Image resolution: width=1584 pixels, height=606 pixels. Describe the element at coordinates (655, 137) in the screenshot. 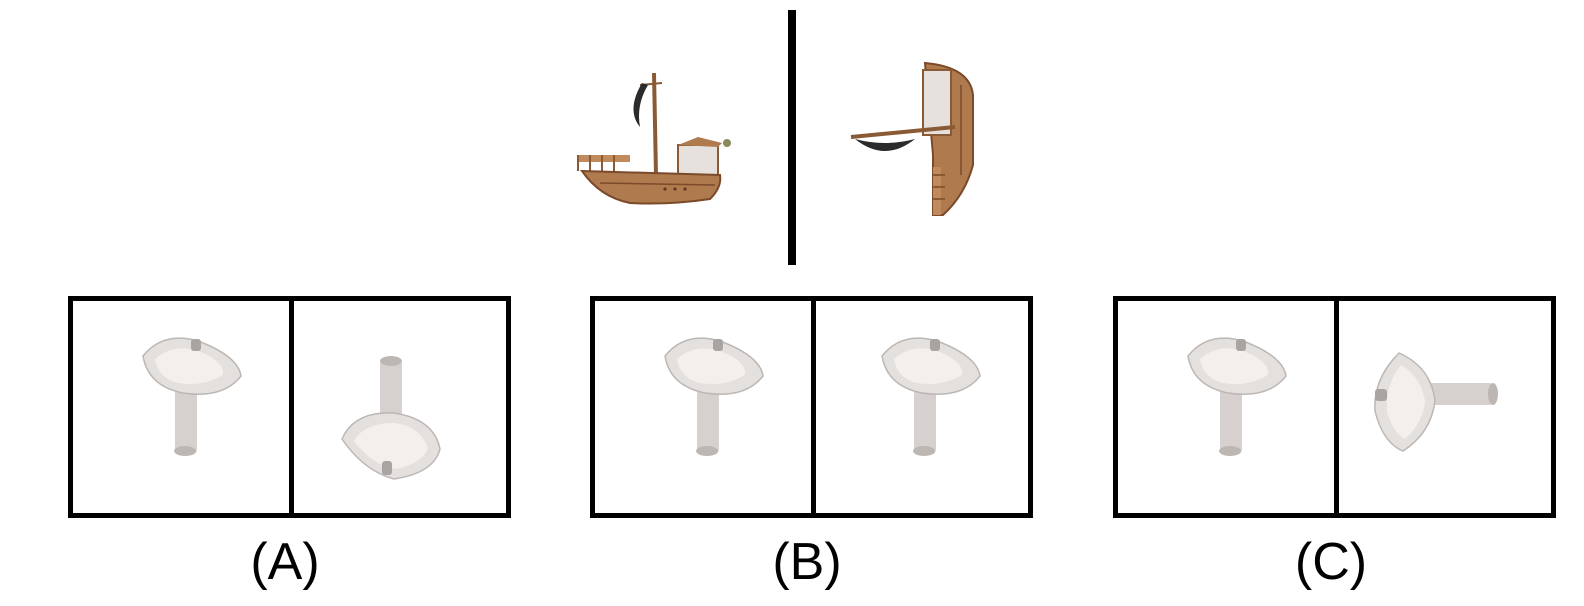

I see `ship-side-view` at that location.